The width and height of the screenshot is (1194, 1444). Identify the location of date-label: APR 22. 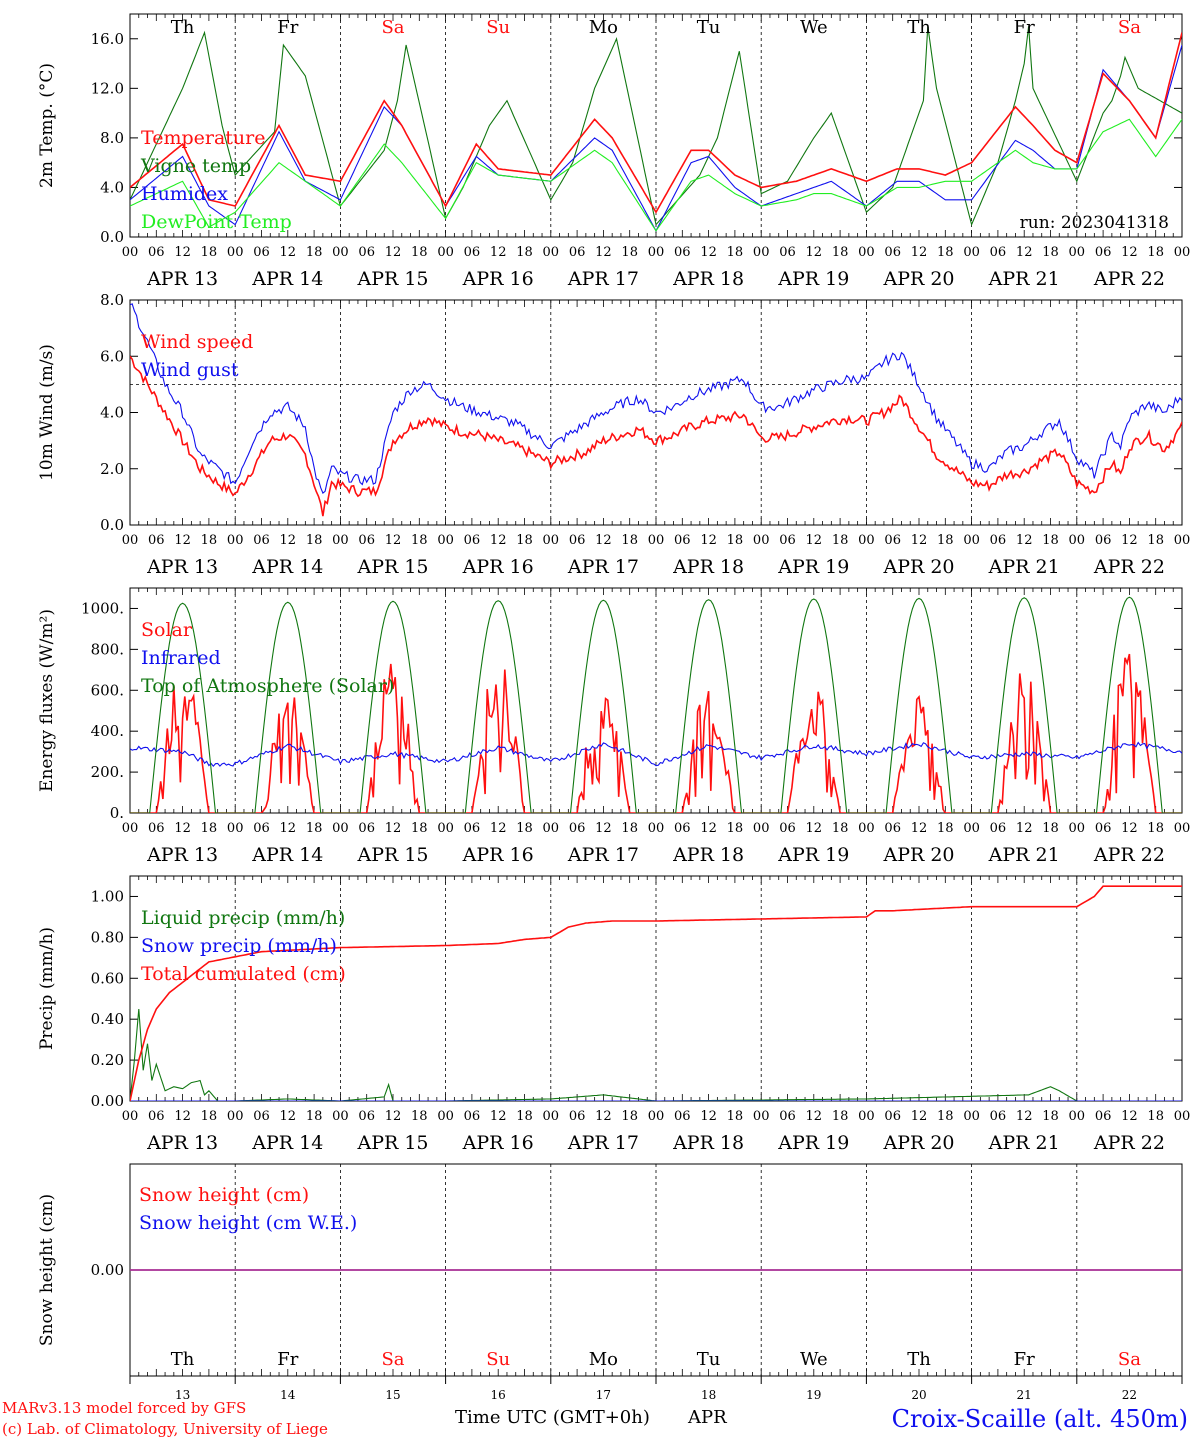
(1129, 567).